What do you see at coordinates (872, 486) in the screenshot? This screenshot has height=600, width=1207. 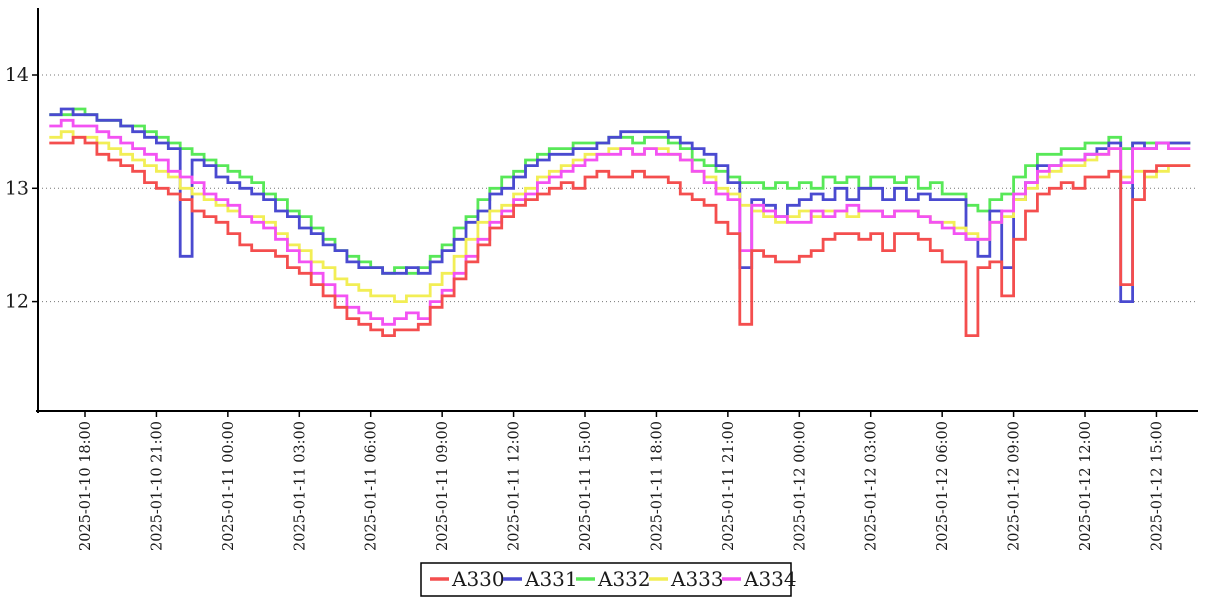 I see `x-tick-label: 2025-01-12 03:00` at bounding box center [872, 486].